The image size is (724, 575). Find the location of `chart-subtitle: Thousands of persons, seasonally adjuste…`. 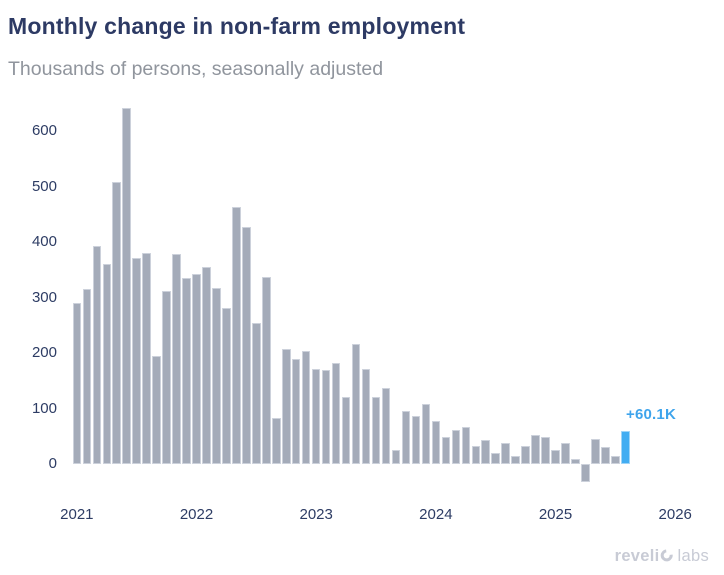

chart-subtitle: Thousands of persons, seasonally adjuste… is located at coordinates (196, 69).